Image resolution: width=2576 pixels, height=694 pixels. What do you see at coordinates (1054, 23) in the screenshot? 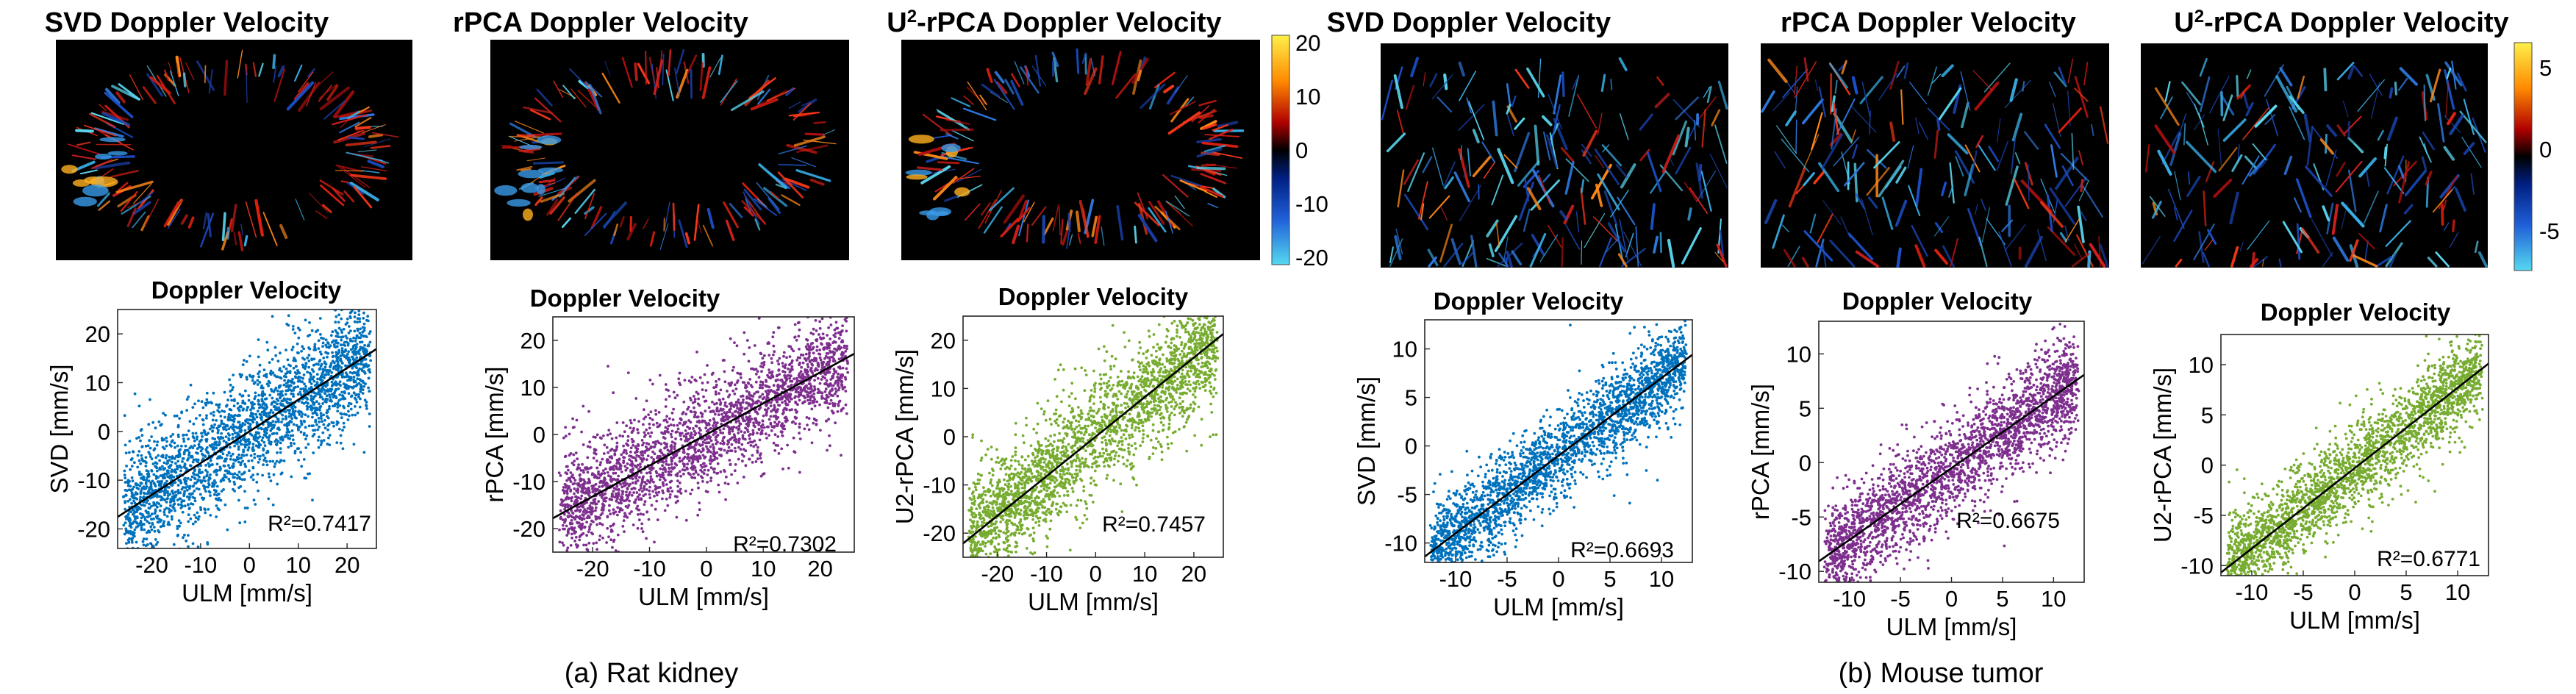
I see `map-title: U2-rPCA Doppler Velocity` at bounding box center [1054, 23].